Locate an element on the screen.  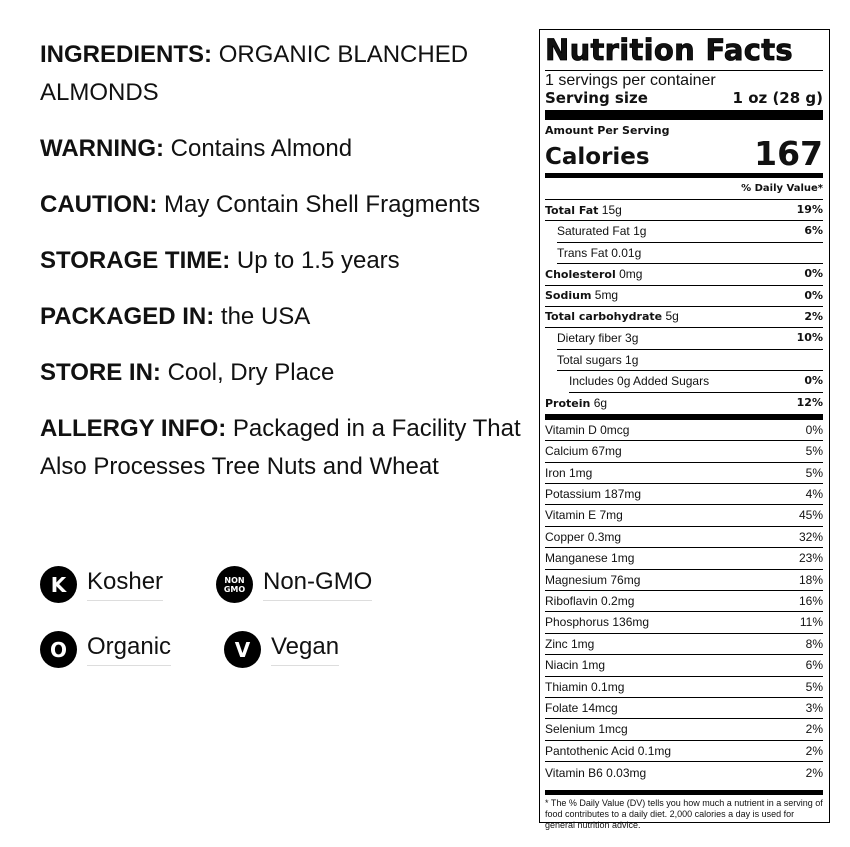
badge-kosher: K Kosher is located at coordinates (102, 584).